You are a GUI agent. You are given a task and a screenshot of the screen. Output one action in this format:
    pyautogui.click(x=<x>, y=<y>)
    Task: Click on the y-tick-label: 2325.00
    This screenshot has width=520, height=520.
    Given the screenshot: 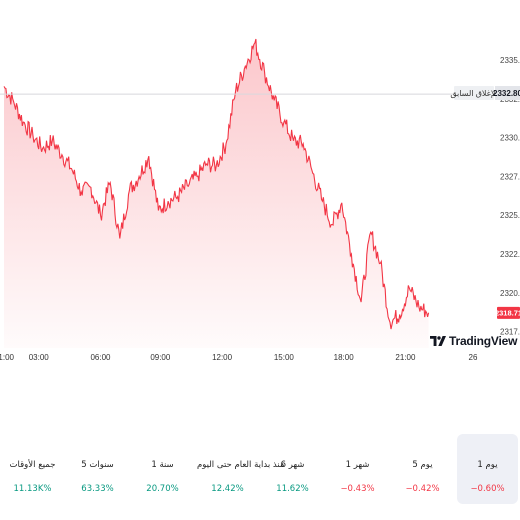 What is the action you would take?
    pyautogui.click(x=510, y=215)
    